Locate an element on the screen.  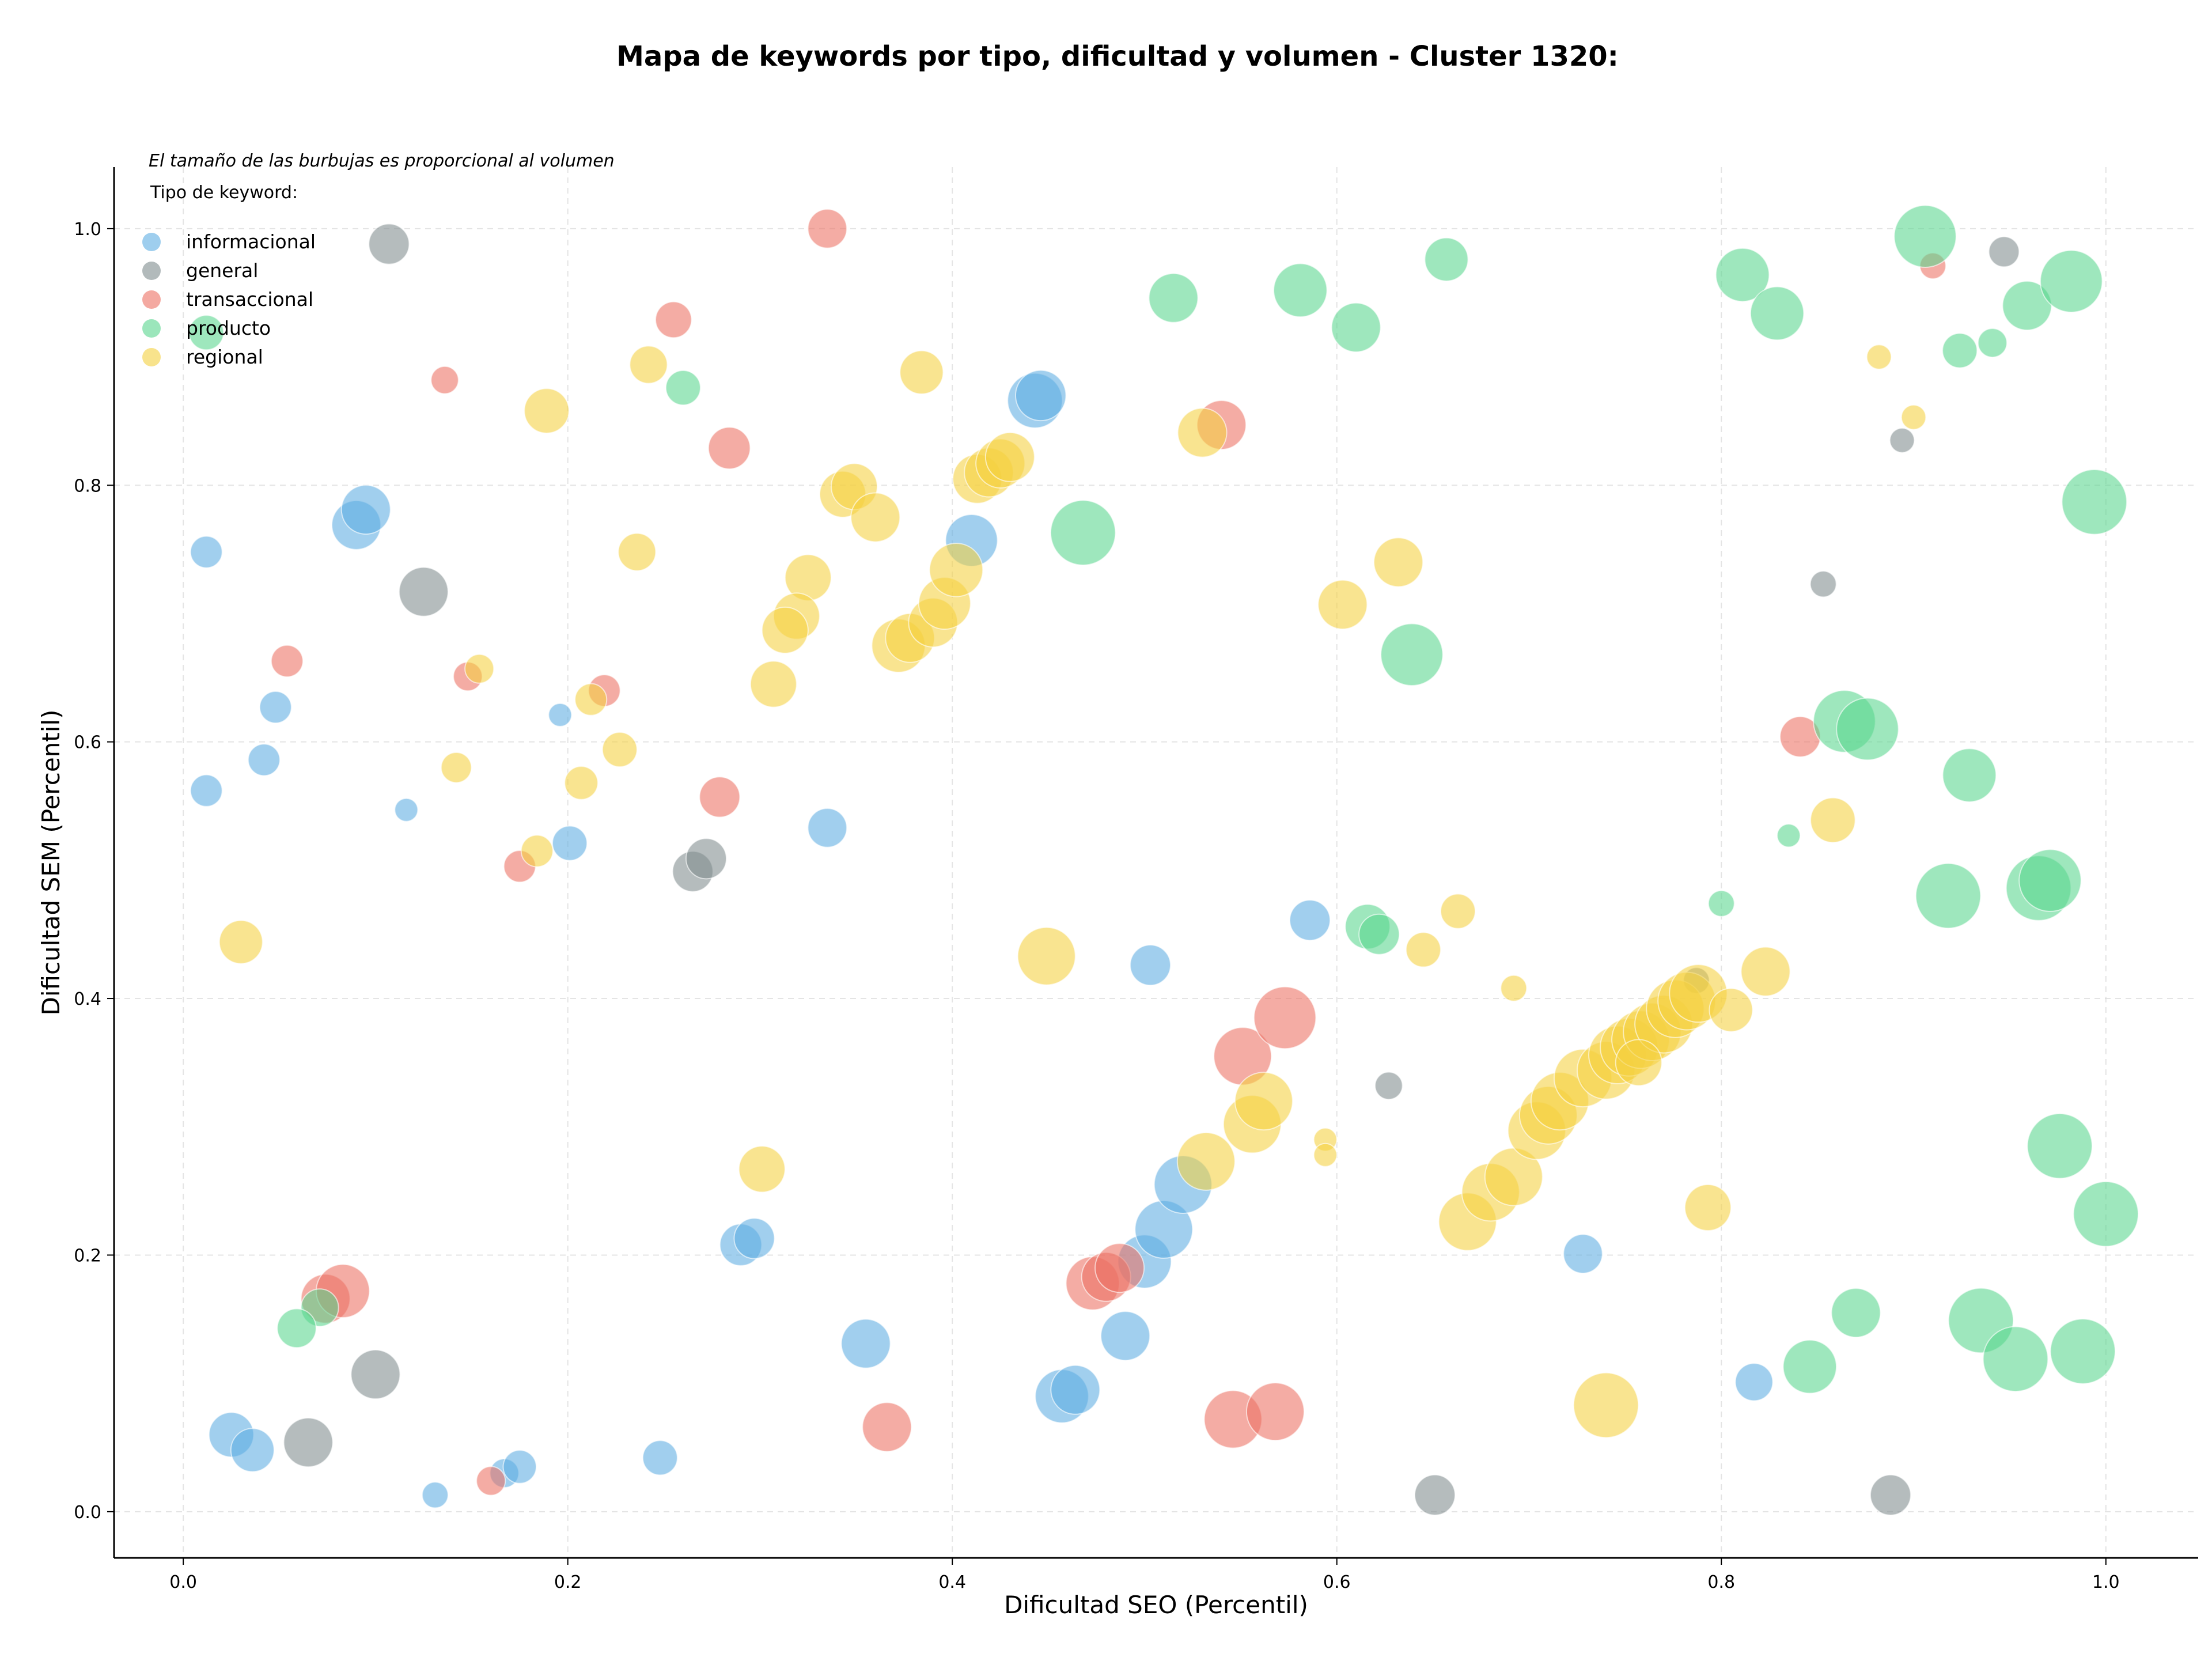
x-tick-label: 0.2 is located at coordinates (568, 1582).